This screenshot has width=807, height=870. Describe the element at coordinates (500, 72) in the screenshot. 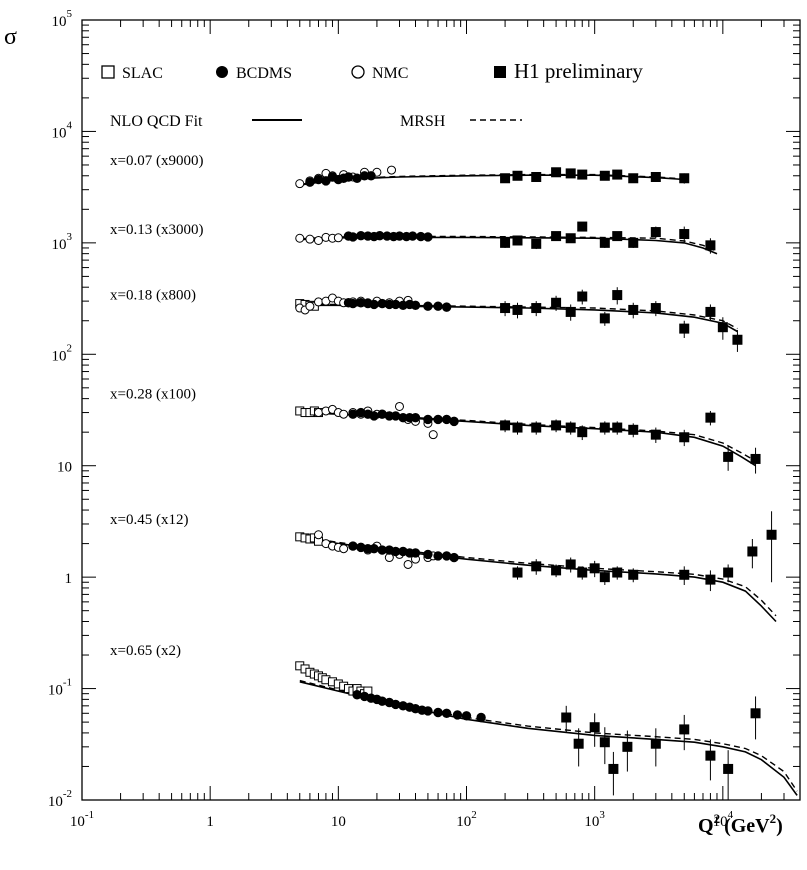

I see `legend-h1-marker` at that location.